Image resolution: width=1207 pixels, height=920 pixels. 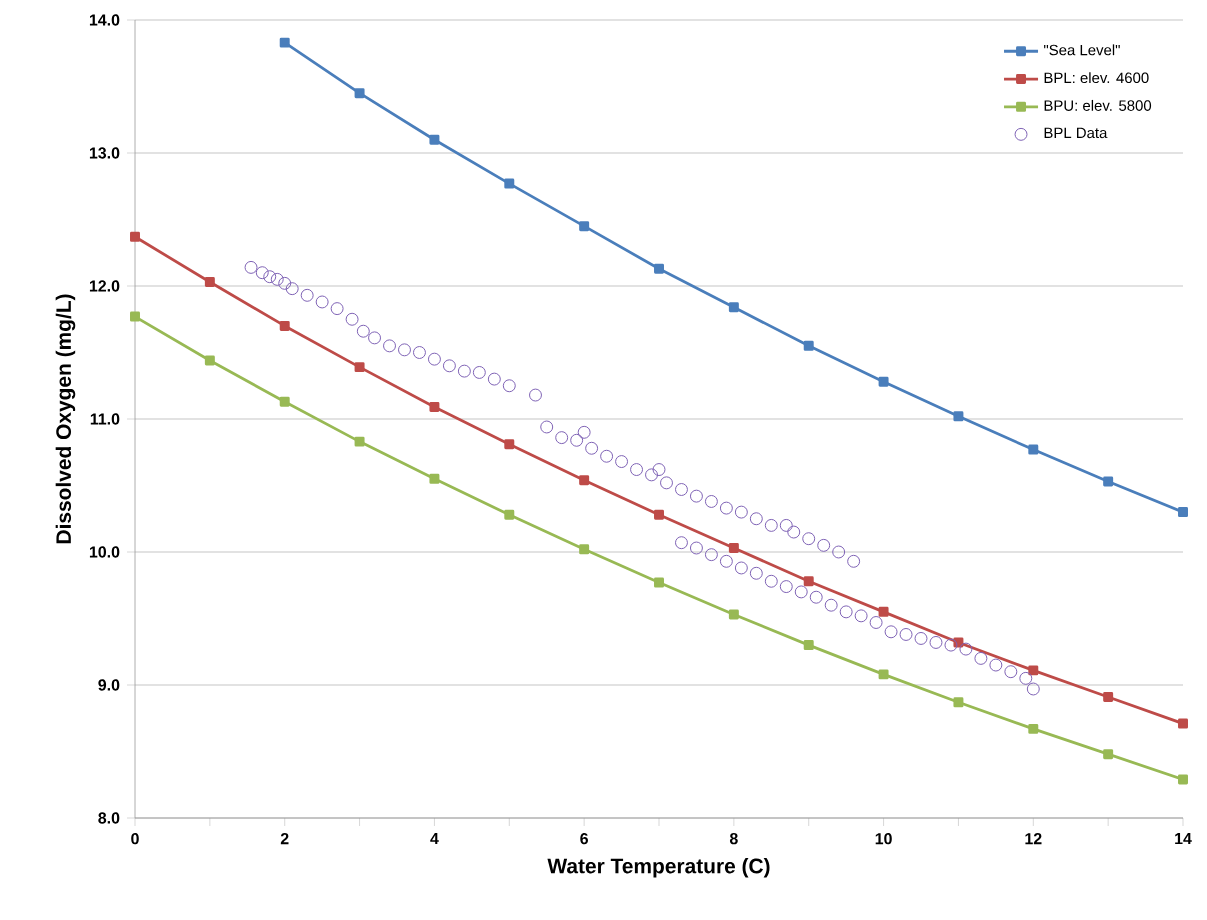 What do you see at coordinates (104, 153) in the screenshot?
I see `y-tick-label: 13.0` at bounding box center [104, 153].